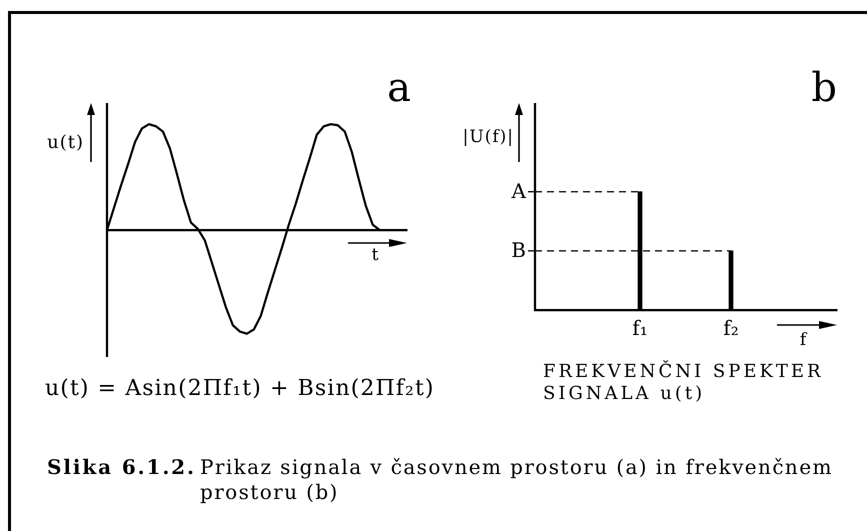 The image size is (867, 531). Describe the element at coordinates (121, 467) in the screenshot. I see `text: Slika 6.1.2.` at that location.